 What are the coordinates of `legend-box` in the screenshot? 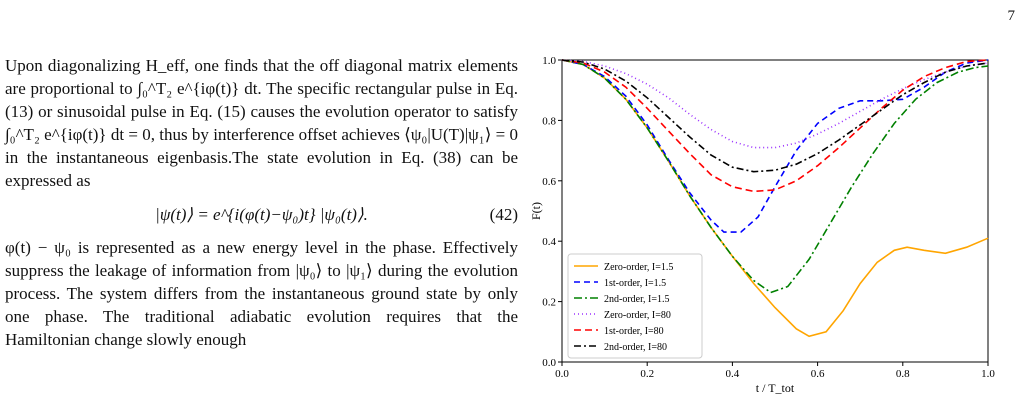 It's located at (635, 306).